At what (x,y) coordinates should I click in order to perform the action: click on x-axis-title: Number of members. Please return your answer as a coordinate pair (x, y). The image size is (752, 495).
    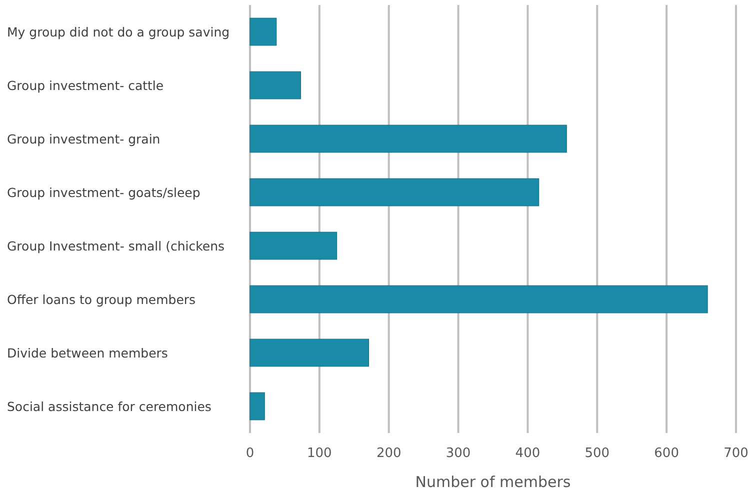
    Looking at the image, I should click on (493, 482).